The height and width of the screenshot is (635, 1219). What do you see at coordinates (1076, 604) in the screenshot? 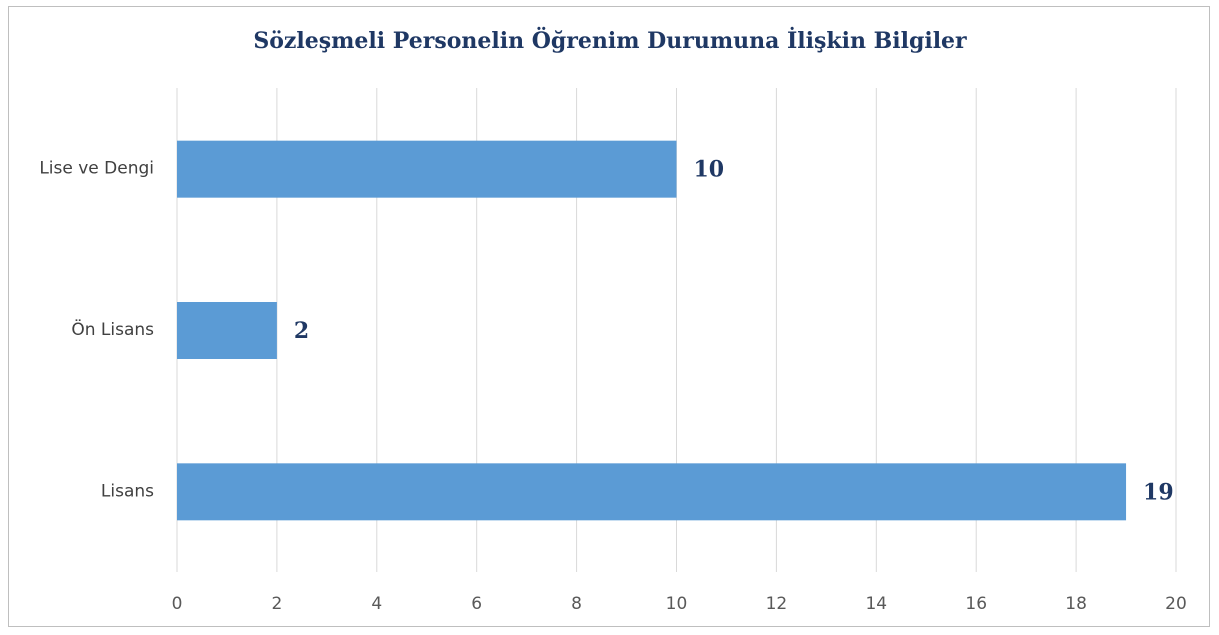
I see `x-tick-label: 18` at bounding box center [1076, 604].